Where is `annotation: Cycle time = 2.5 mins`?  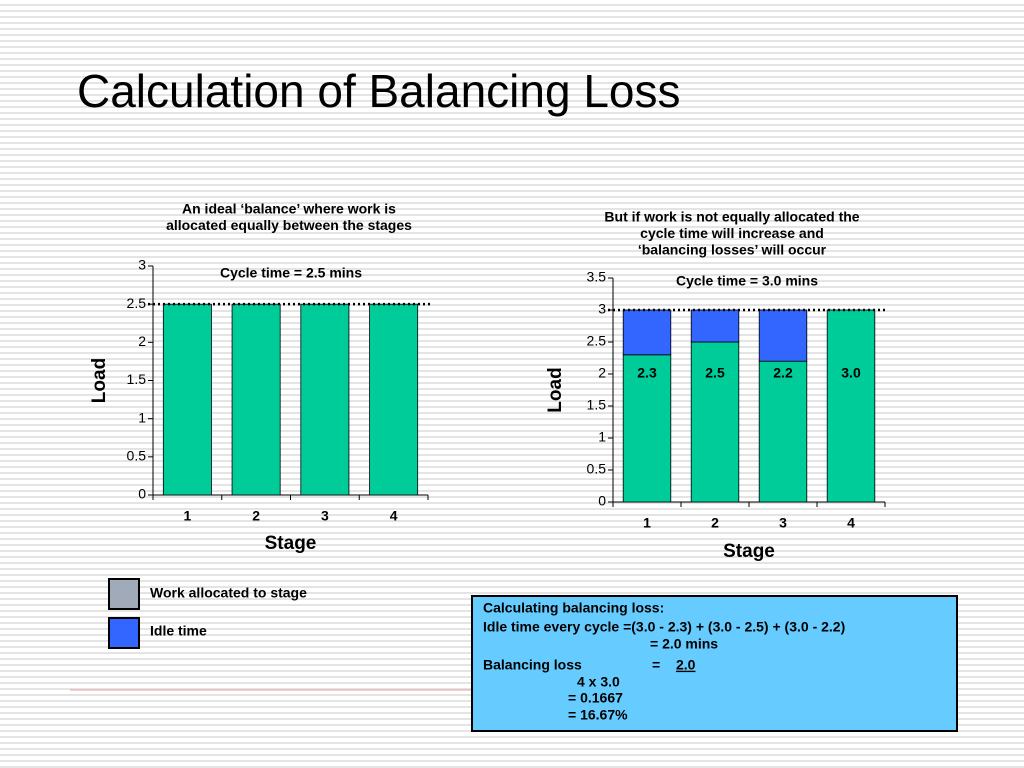
annotation: Cycle time = 2.5 mins is located at coordinates (291, 273).